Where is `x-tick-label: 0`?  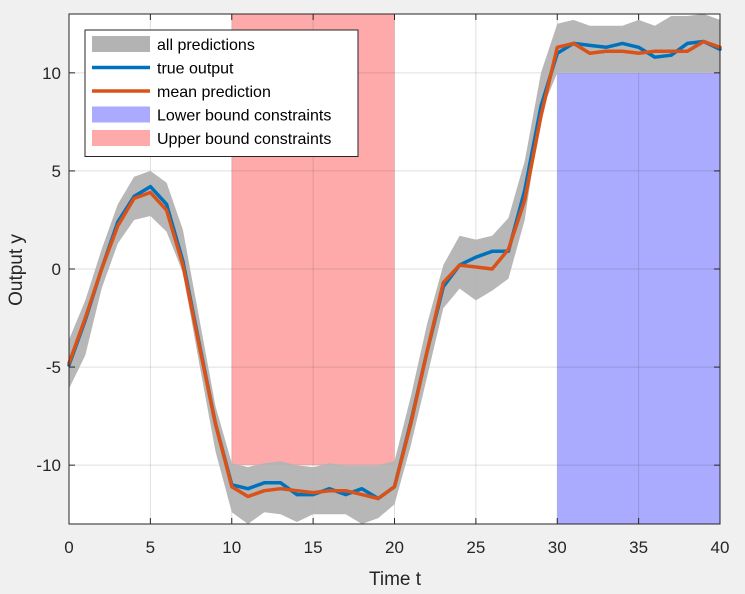
x-tick-label: 0 is located at coordinates (68, 547).